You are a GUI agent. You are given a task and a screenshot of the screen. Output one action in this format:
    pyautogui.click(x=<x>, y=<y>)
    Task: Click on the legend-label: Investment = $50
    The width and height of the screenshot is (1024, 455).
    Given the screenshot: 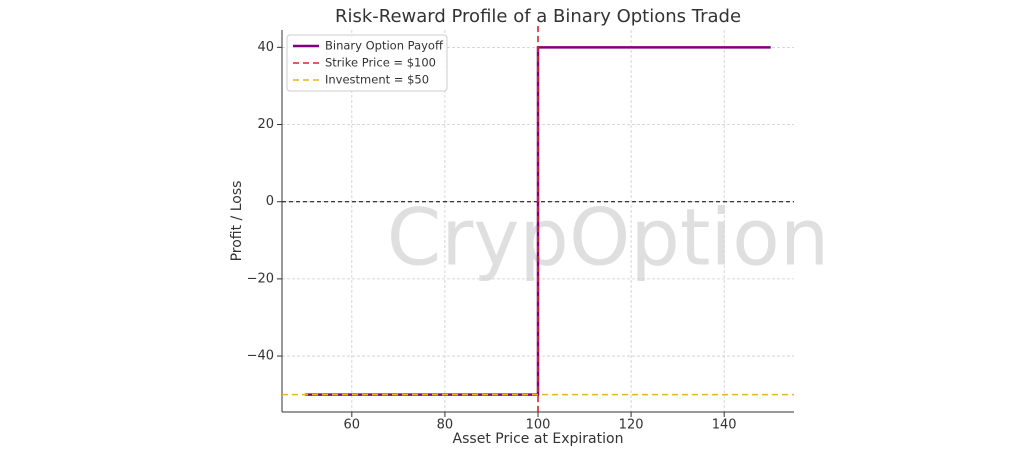 What is the action you would take?
    pyautogui.click(x=377, y=80)
    